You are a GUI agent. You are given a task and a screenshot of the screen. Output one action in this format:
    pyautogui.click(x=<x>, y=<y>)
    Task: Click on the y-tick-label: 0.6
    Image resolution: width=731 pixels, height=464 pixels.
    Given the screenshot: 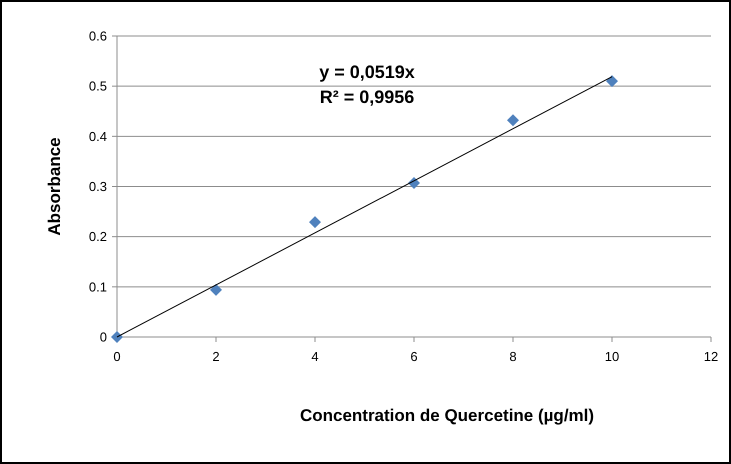 What is the action you would take?
    pyautogui.click(x=97, y=36)
    